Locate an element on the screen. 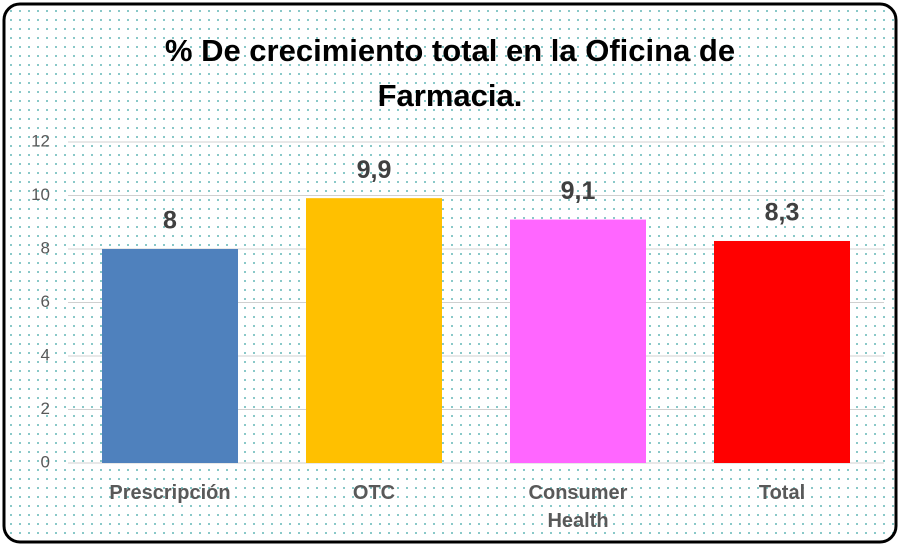 The width and height of the screenshot is (900, 546). data-label: 8 is located at coordinates (170, 221).